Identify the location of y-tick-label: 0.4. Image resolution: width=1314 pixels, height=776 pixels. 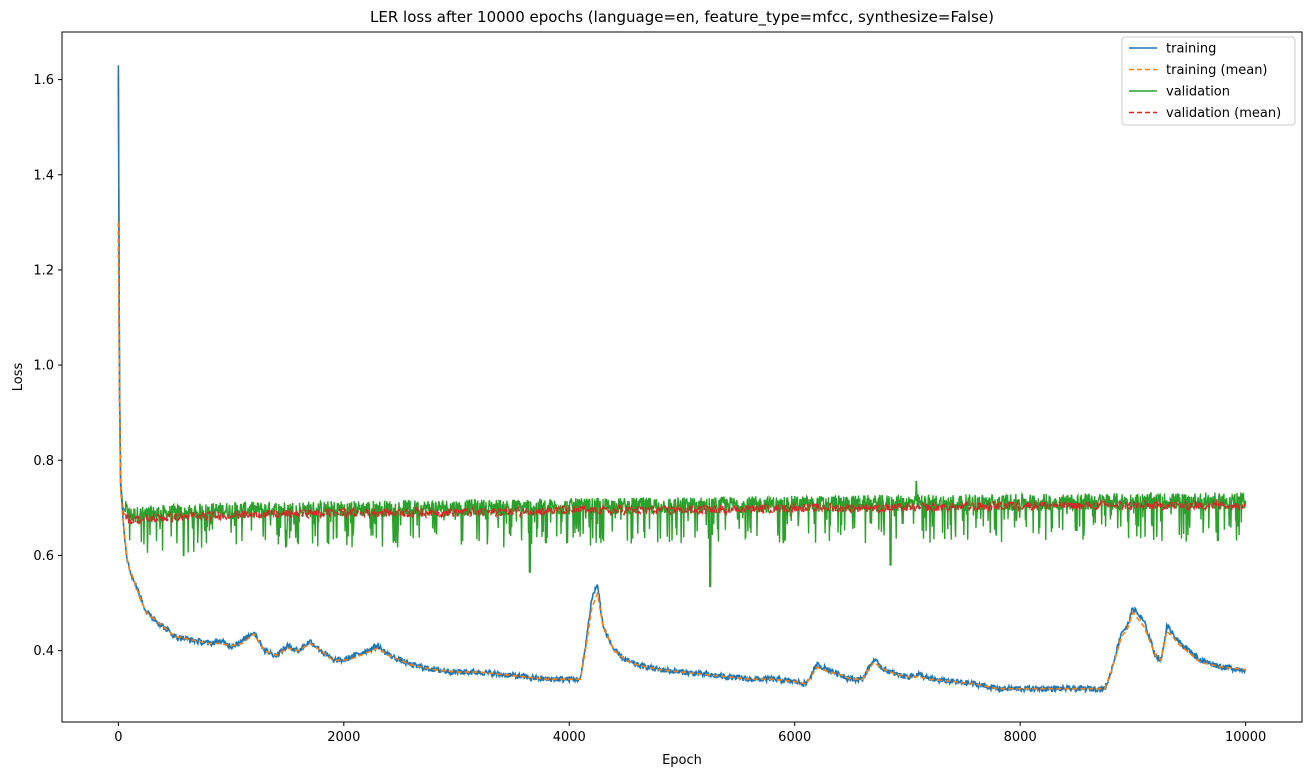
(43, 651).